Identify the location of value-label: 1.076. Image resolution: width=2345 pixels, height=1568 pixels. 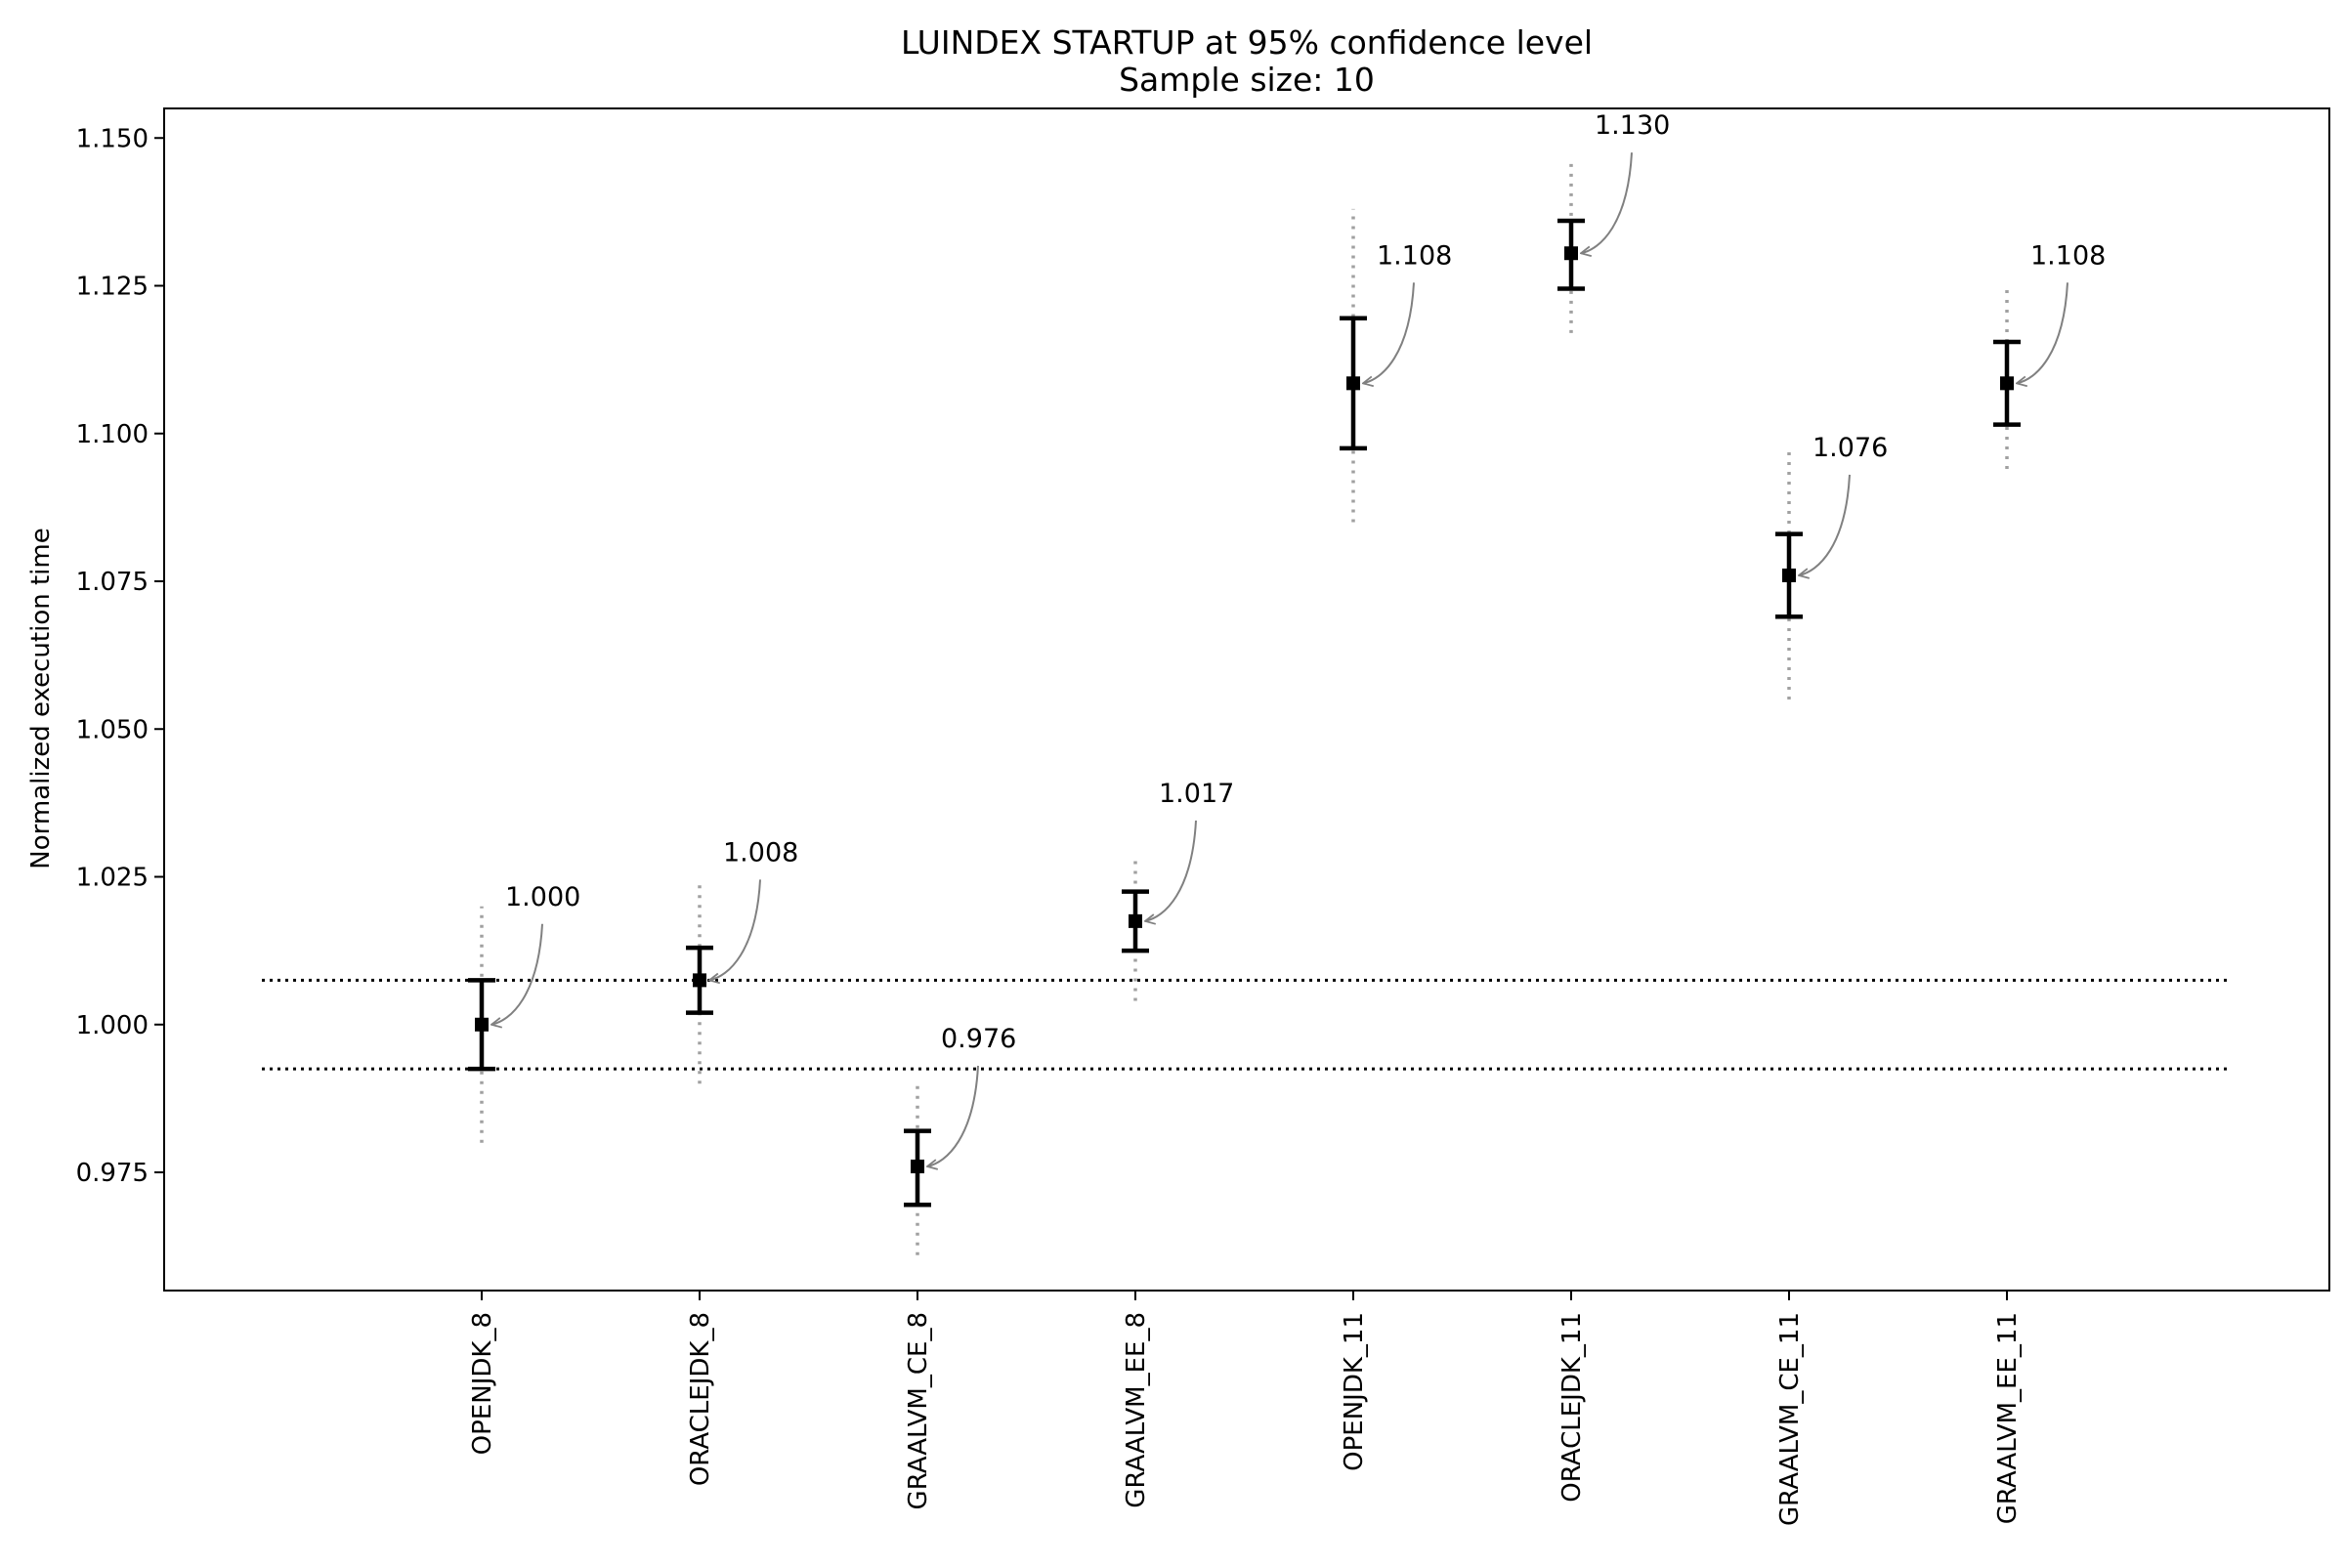
(1850, 448).